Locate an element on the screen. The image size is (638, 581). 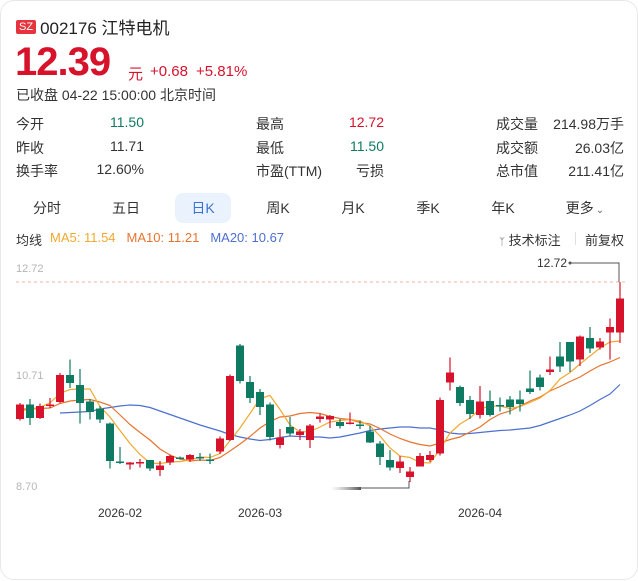
ma-legend: 均线 MA5: 11.54 MA10: 11.21 MA20: 10.67 is located at coordinates (150, 239).